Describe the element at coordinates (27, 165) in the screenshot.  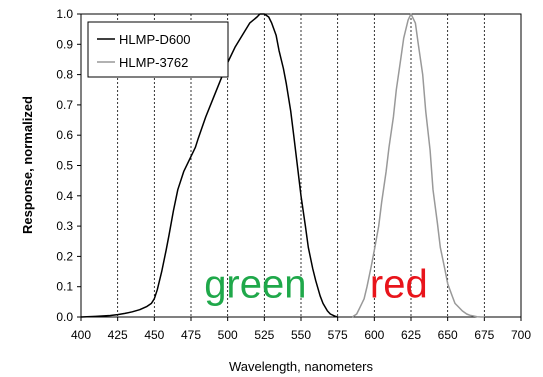
I see `y-axis-title: Response, normalized` at that location.